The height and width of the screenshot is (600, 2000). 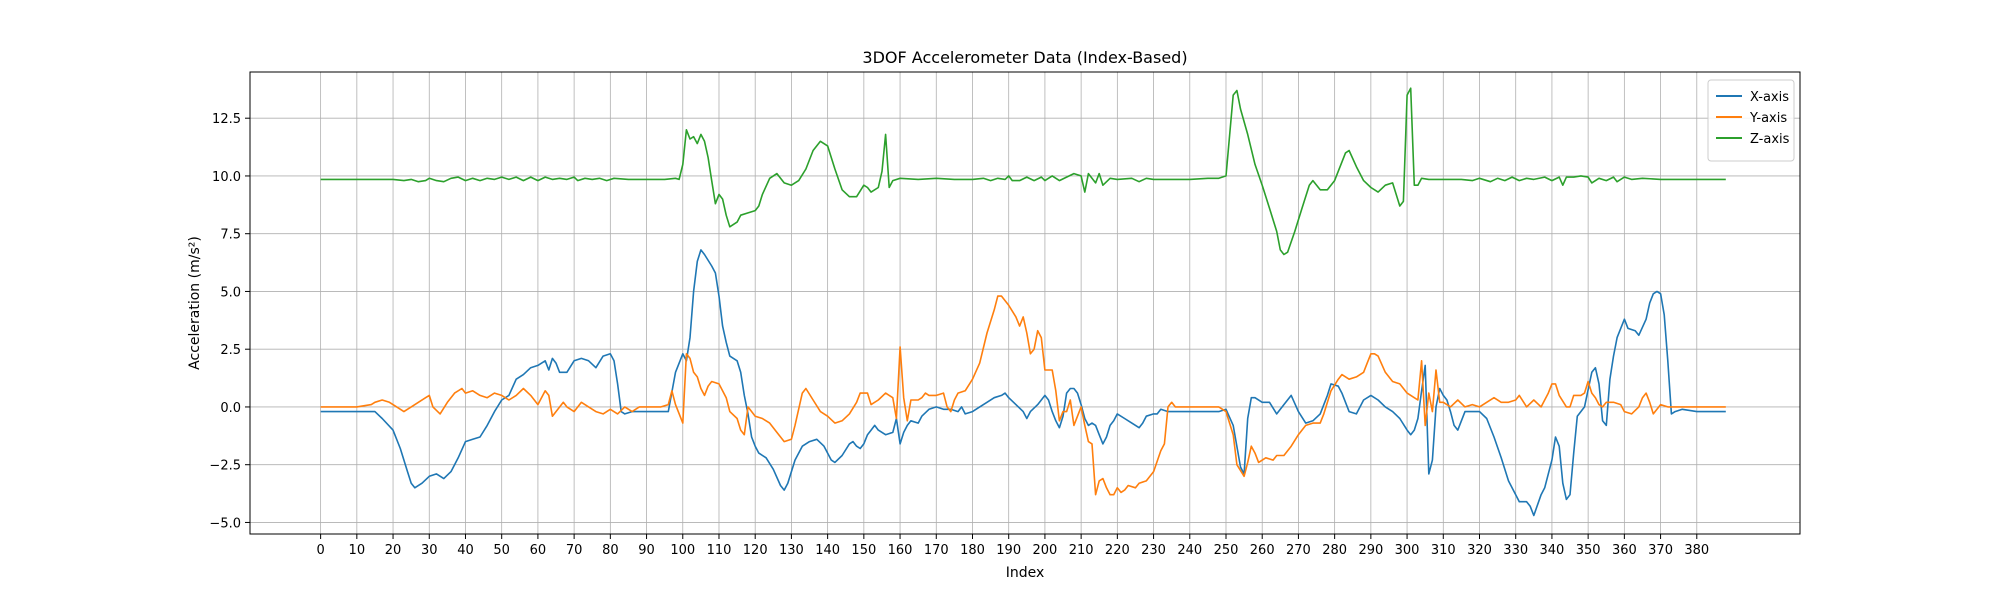 What do you see at coordinates (682, 550) in the screenshot?
I see `x-tick-label: 100` at bounding box center [682, 550].